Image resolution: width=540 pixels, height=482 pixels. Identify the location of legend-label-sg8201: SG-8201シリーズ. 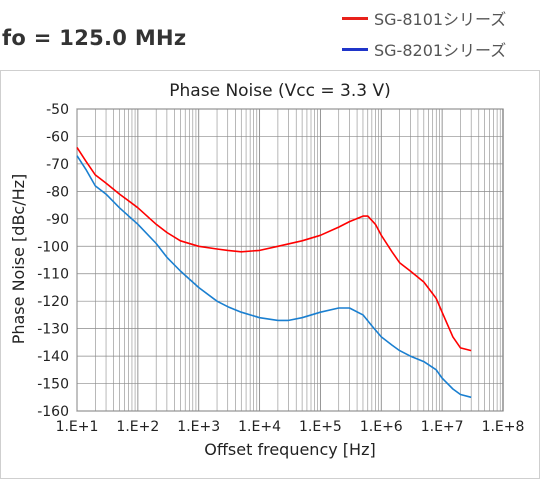
(440, 50).